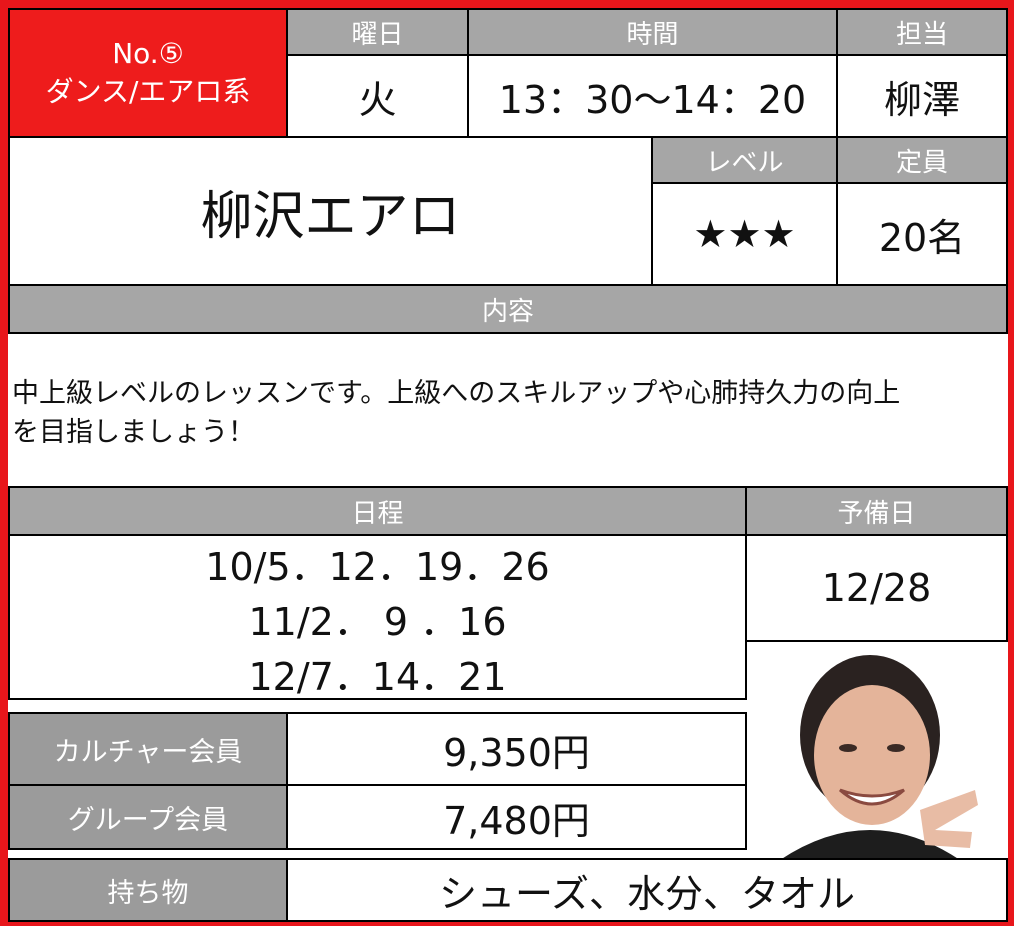 Image resolution: width=1014 pixels, height=926 pixels. Describe the element at coordinates (879, 757) in the screenshot. I see `instructor-photo` at that location.